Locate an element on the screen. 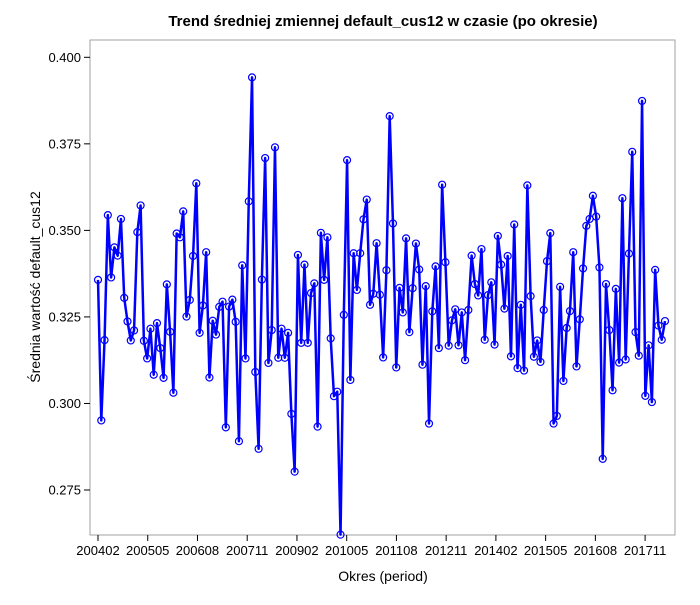 This screenshot has width=700, height=605. x-tick-label: 200711 is located at coordinates (247, 550).